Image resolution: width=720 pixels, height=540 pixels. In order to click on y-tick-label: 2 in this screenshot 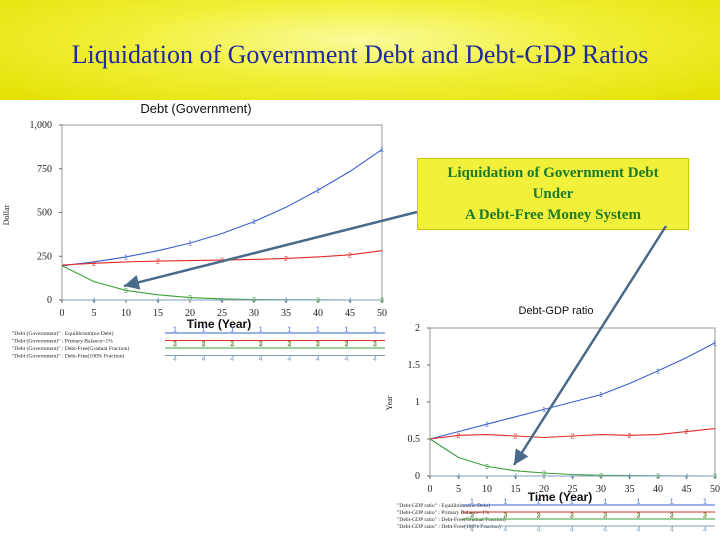, I will do `click(417, 328)`.